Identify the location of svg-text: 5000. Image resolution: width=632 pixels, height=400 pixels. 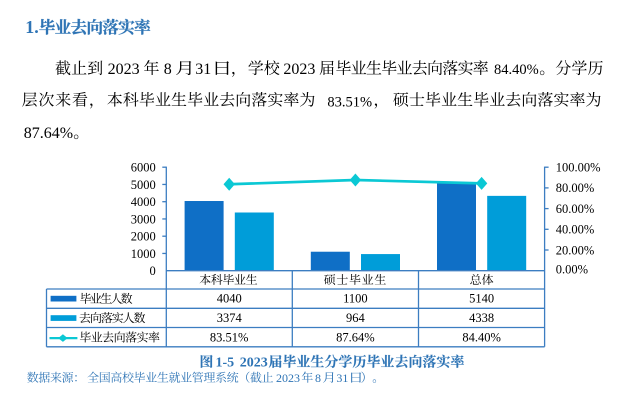
(143, 185).